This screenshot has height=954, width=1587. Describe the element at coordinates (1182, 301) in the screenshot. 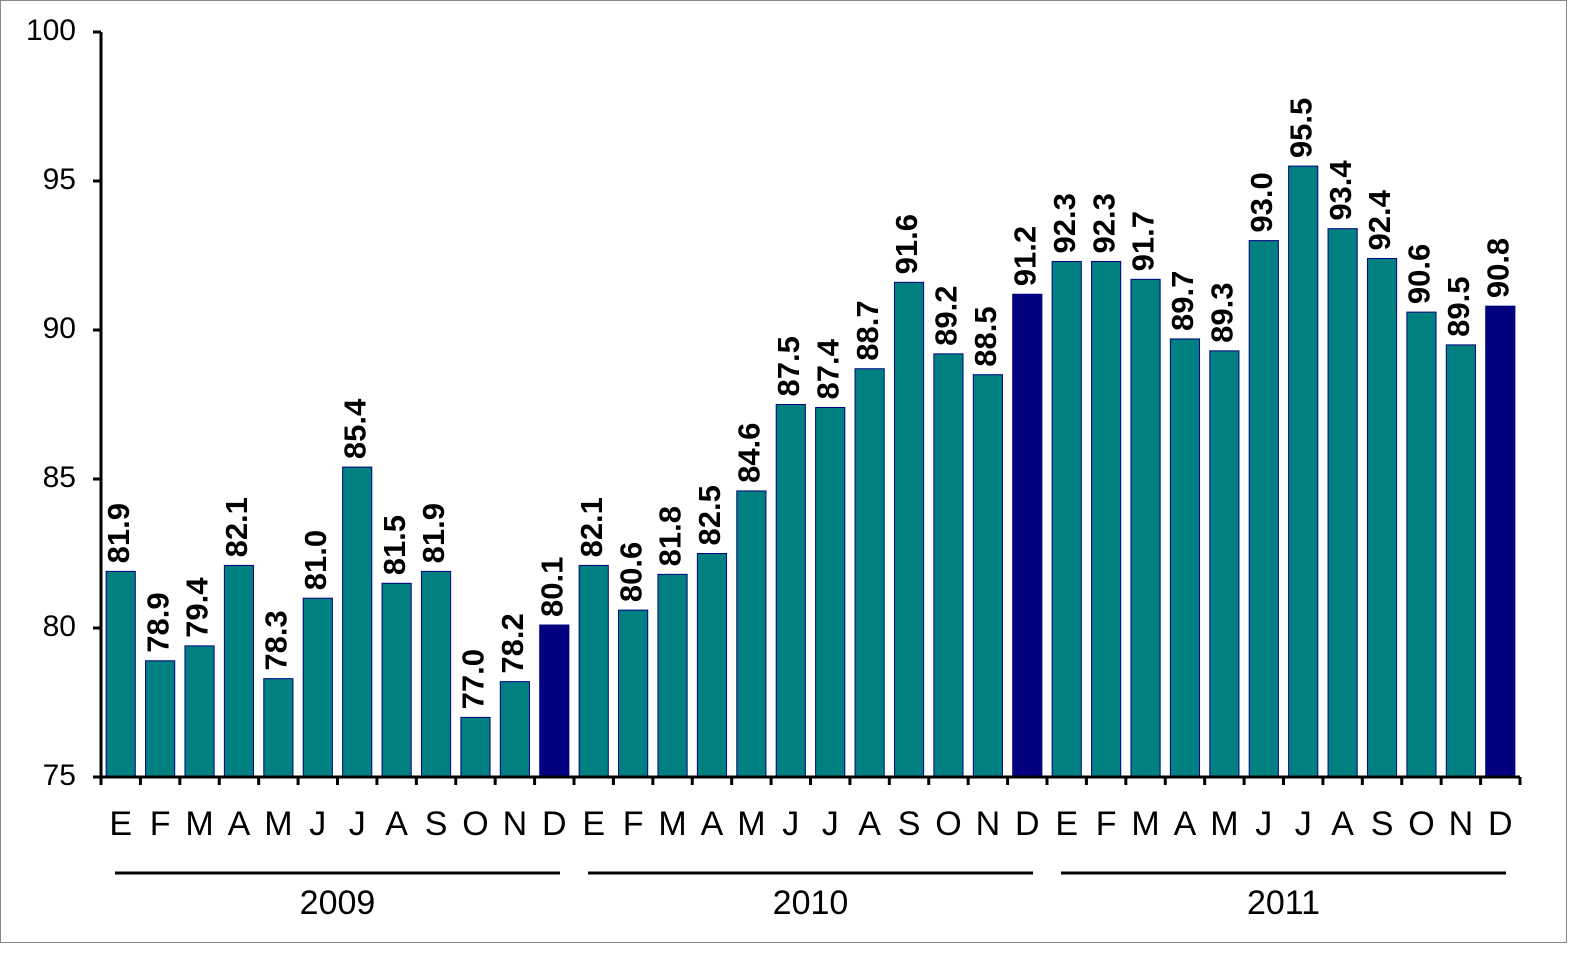

I see `value-label: 89.7` at that location.